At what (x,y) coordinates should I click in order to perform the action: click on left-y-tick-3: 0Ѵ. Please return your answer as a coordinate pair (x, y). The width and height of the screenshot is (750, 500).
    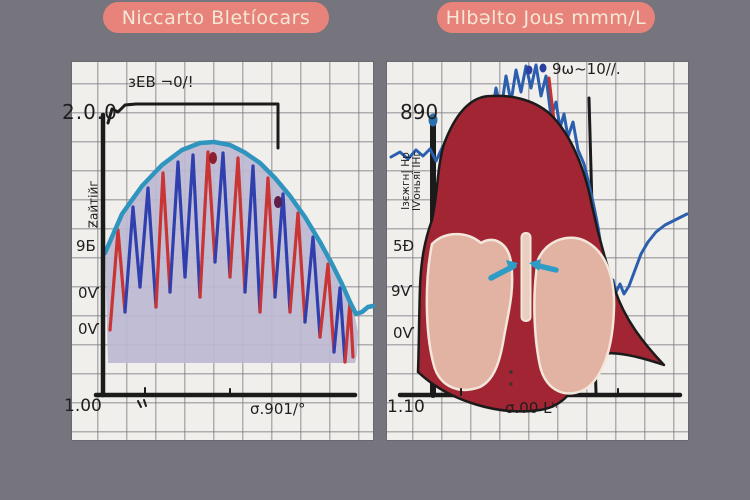
    Looking at the image, I should click on (89, 329).